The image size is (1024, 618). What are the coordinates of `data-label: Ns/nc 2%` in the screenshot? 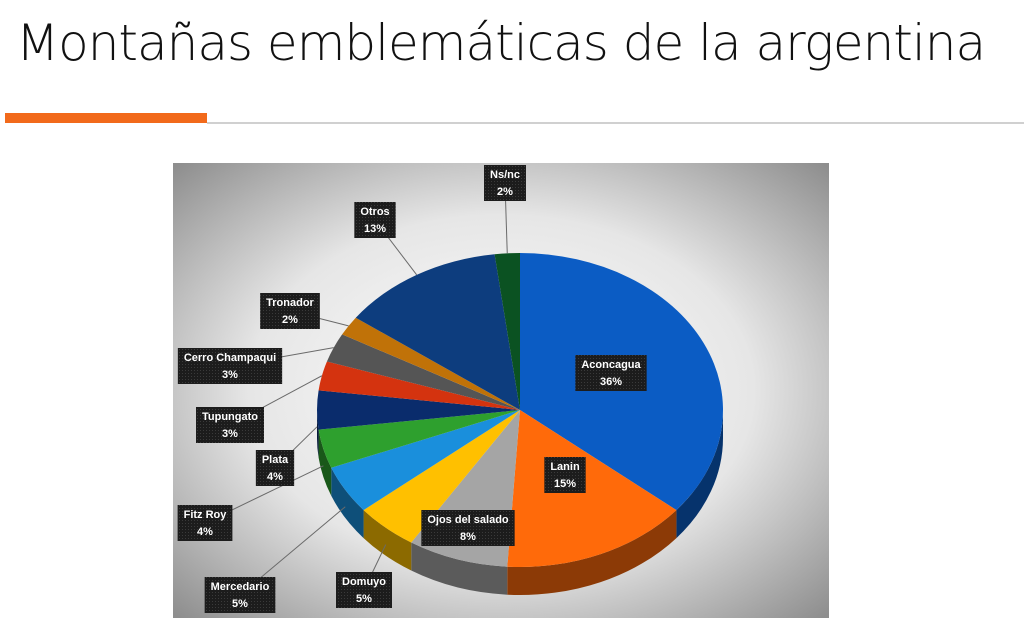 It's located at (505, 183).